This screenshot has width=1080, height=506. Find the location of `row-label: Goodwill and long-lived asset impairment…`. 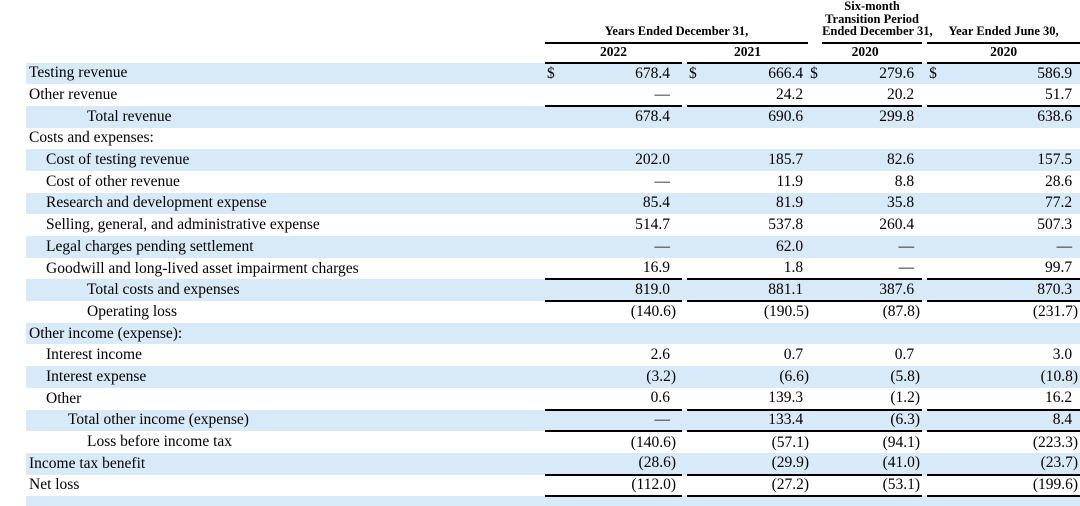

row-label: Goodwill and long-lived asset impairment… is located at coordinates (285, 269).